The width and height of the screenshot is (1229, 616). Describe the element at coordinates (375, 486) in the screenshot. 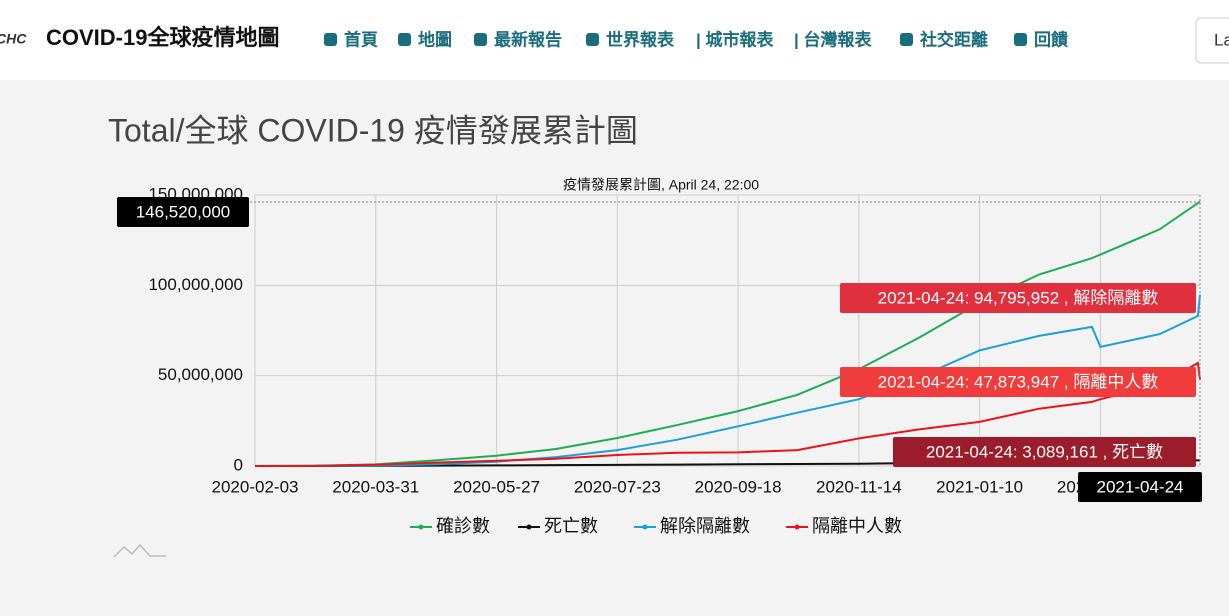

I see `x-tick-label: 2020-03-31` at that location.